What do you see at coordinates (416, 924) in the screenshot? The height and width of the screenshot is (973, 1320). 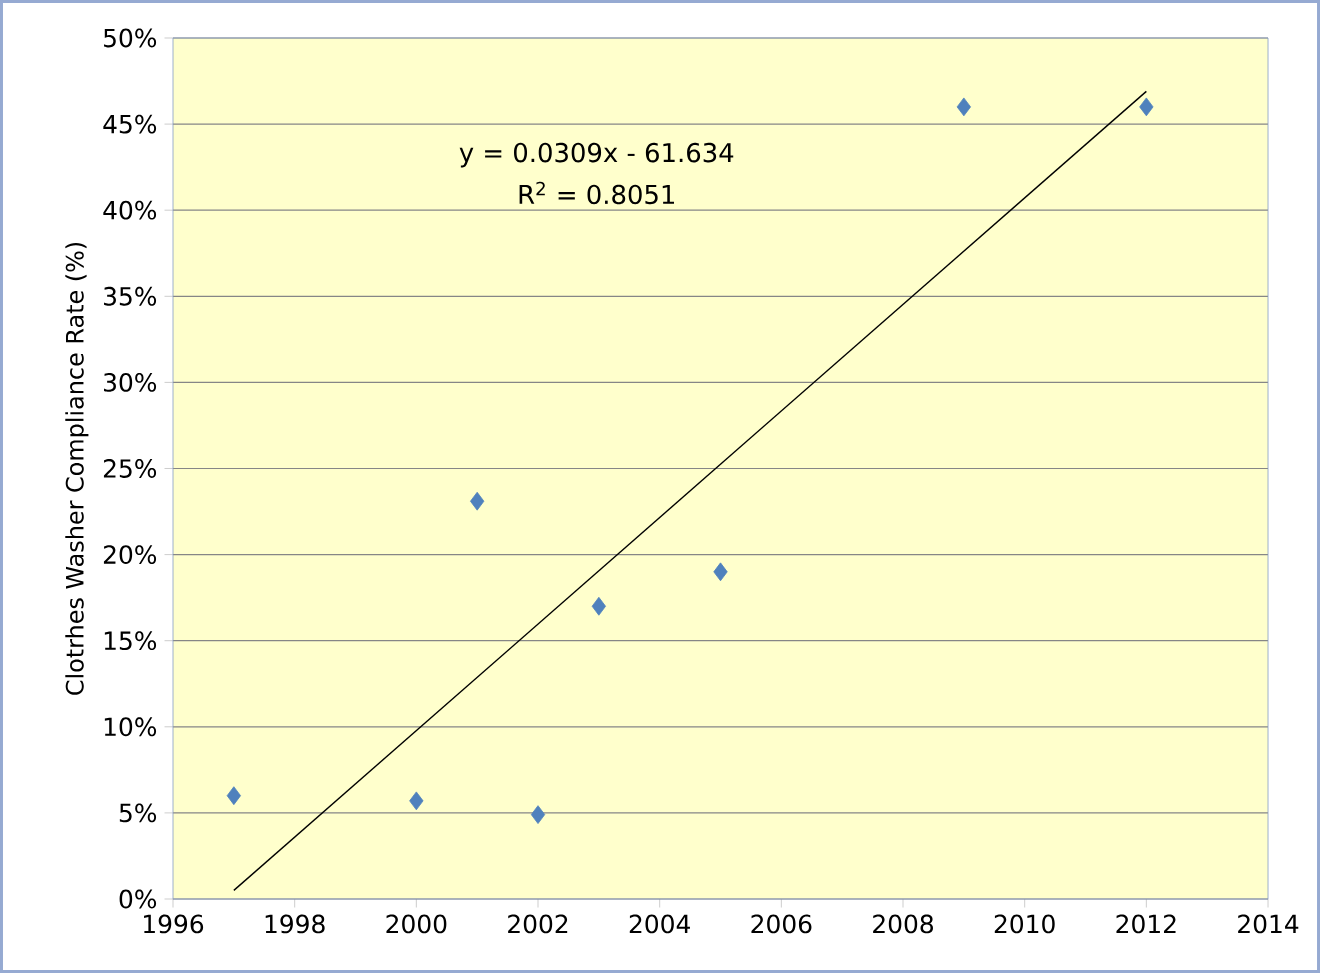 I see `x-tick-label: 2000` at bounding box center [416, 924].